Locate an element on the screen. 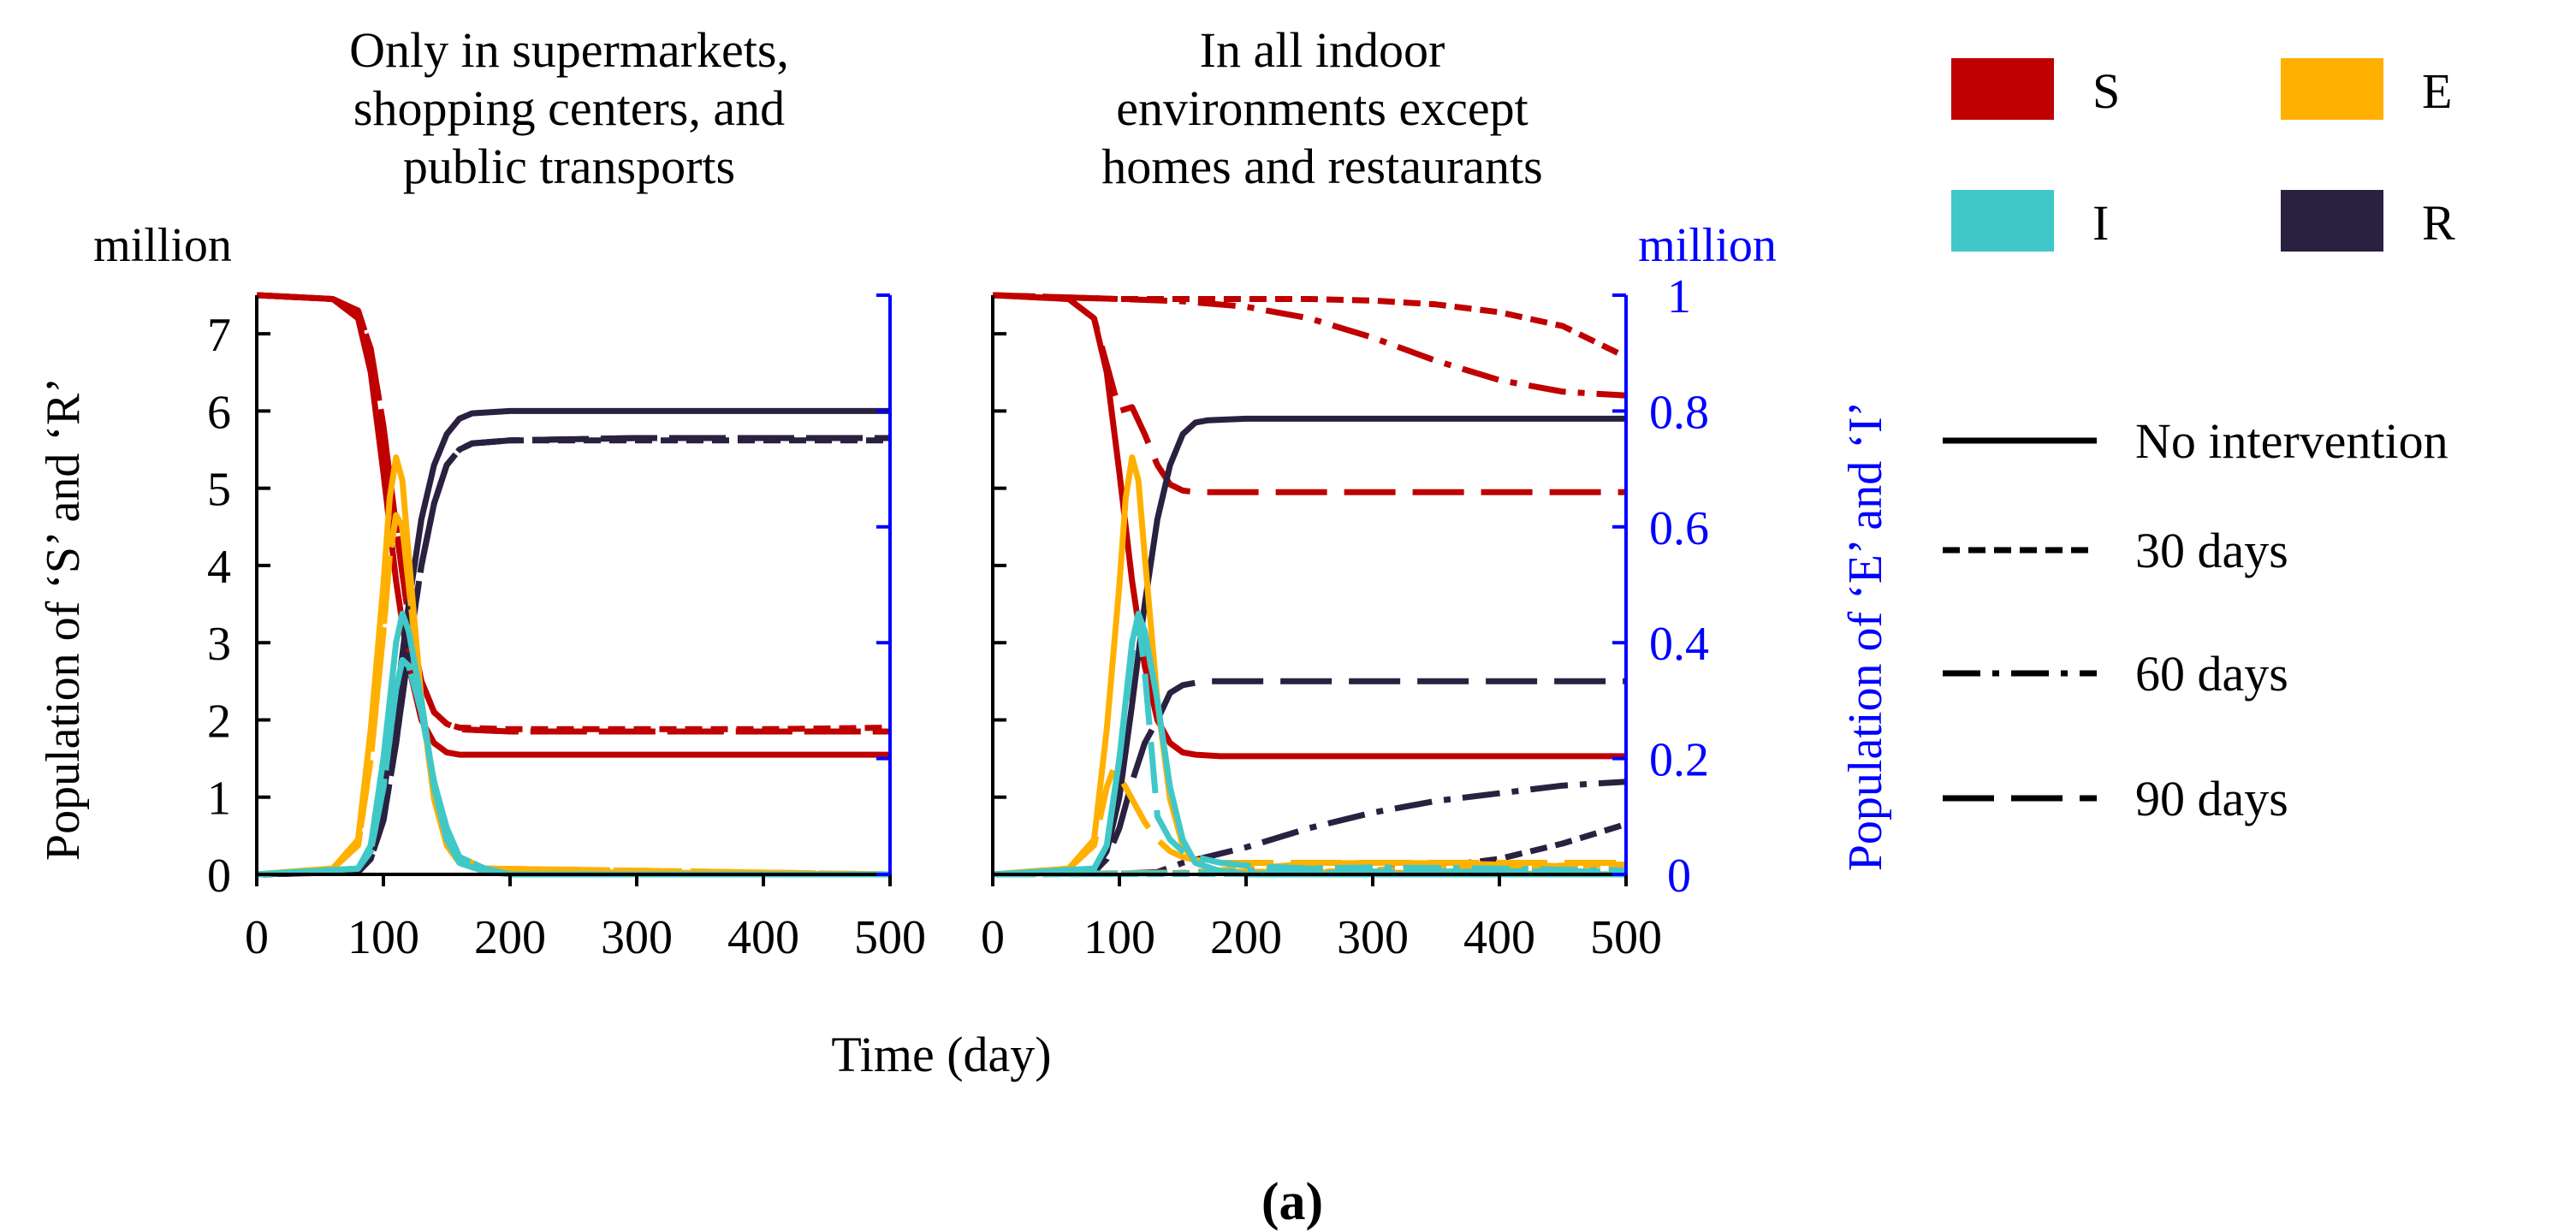  panel-title-line: homes and restaurants is located at coordinates (1321, 166).